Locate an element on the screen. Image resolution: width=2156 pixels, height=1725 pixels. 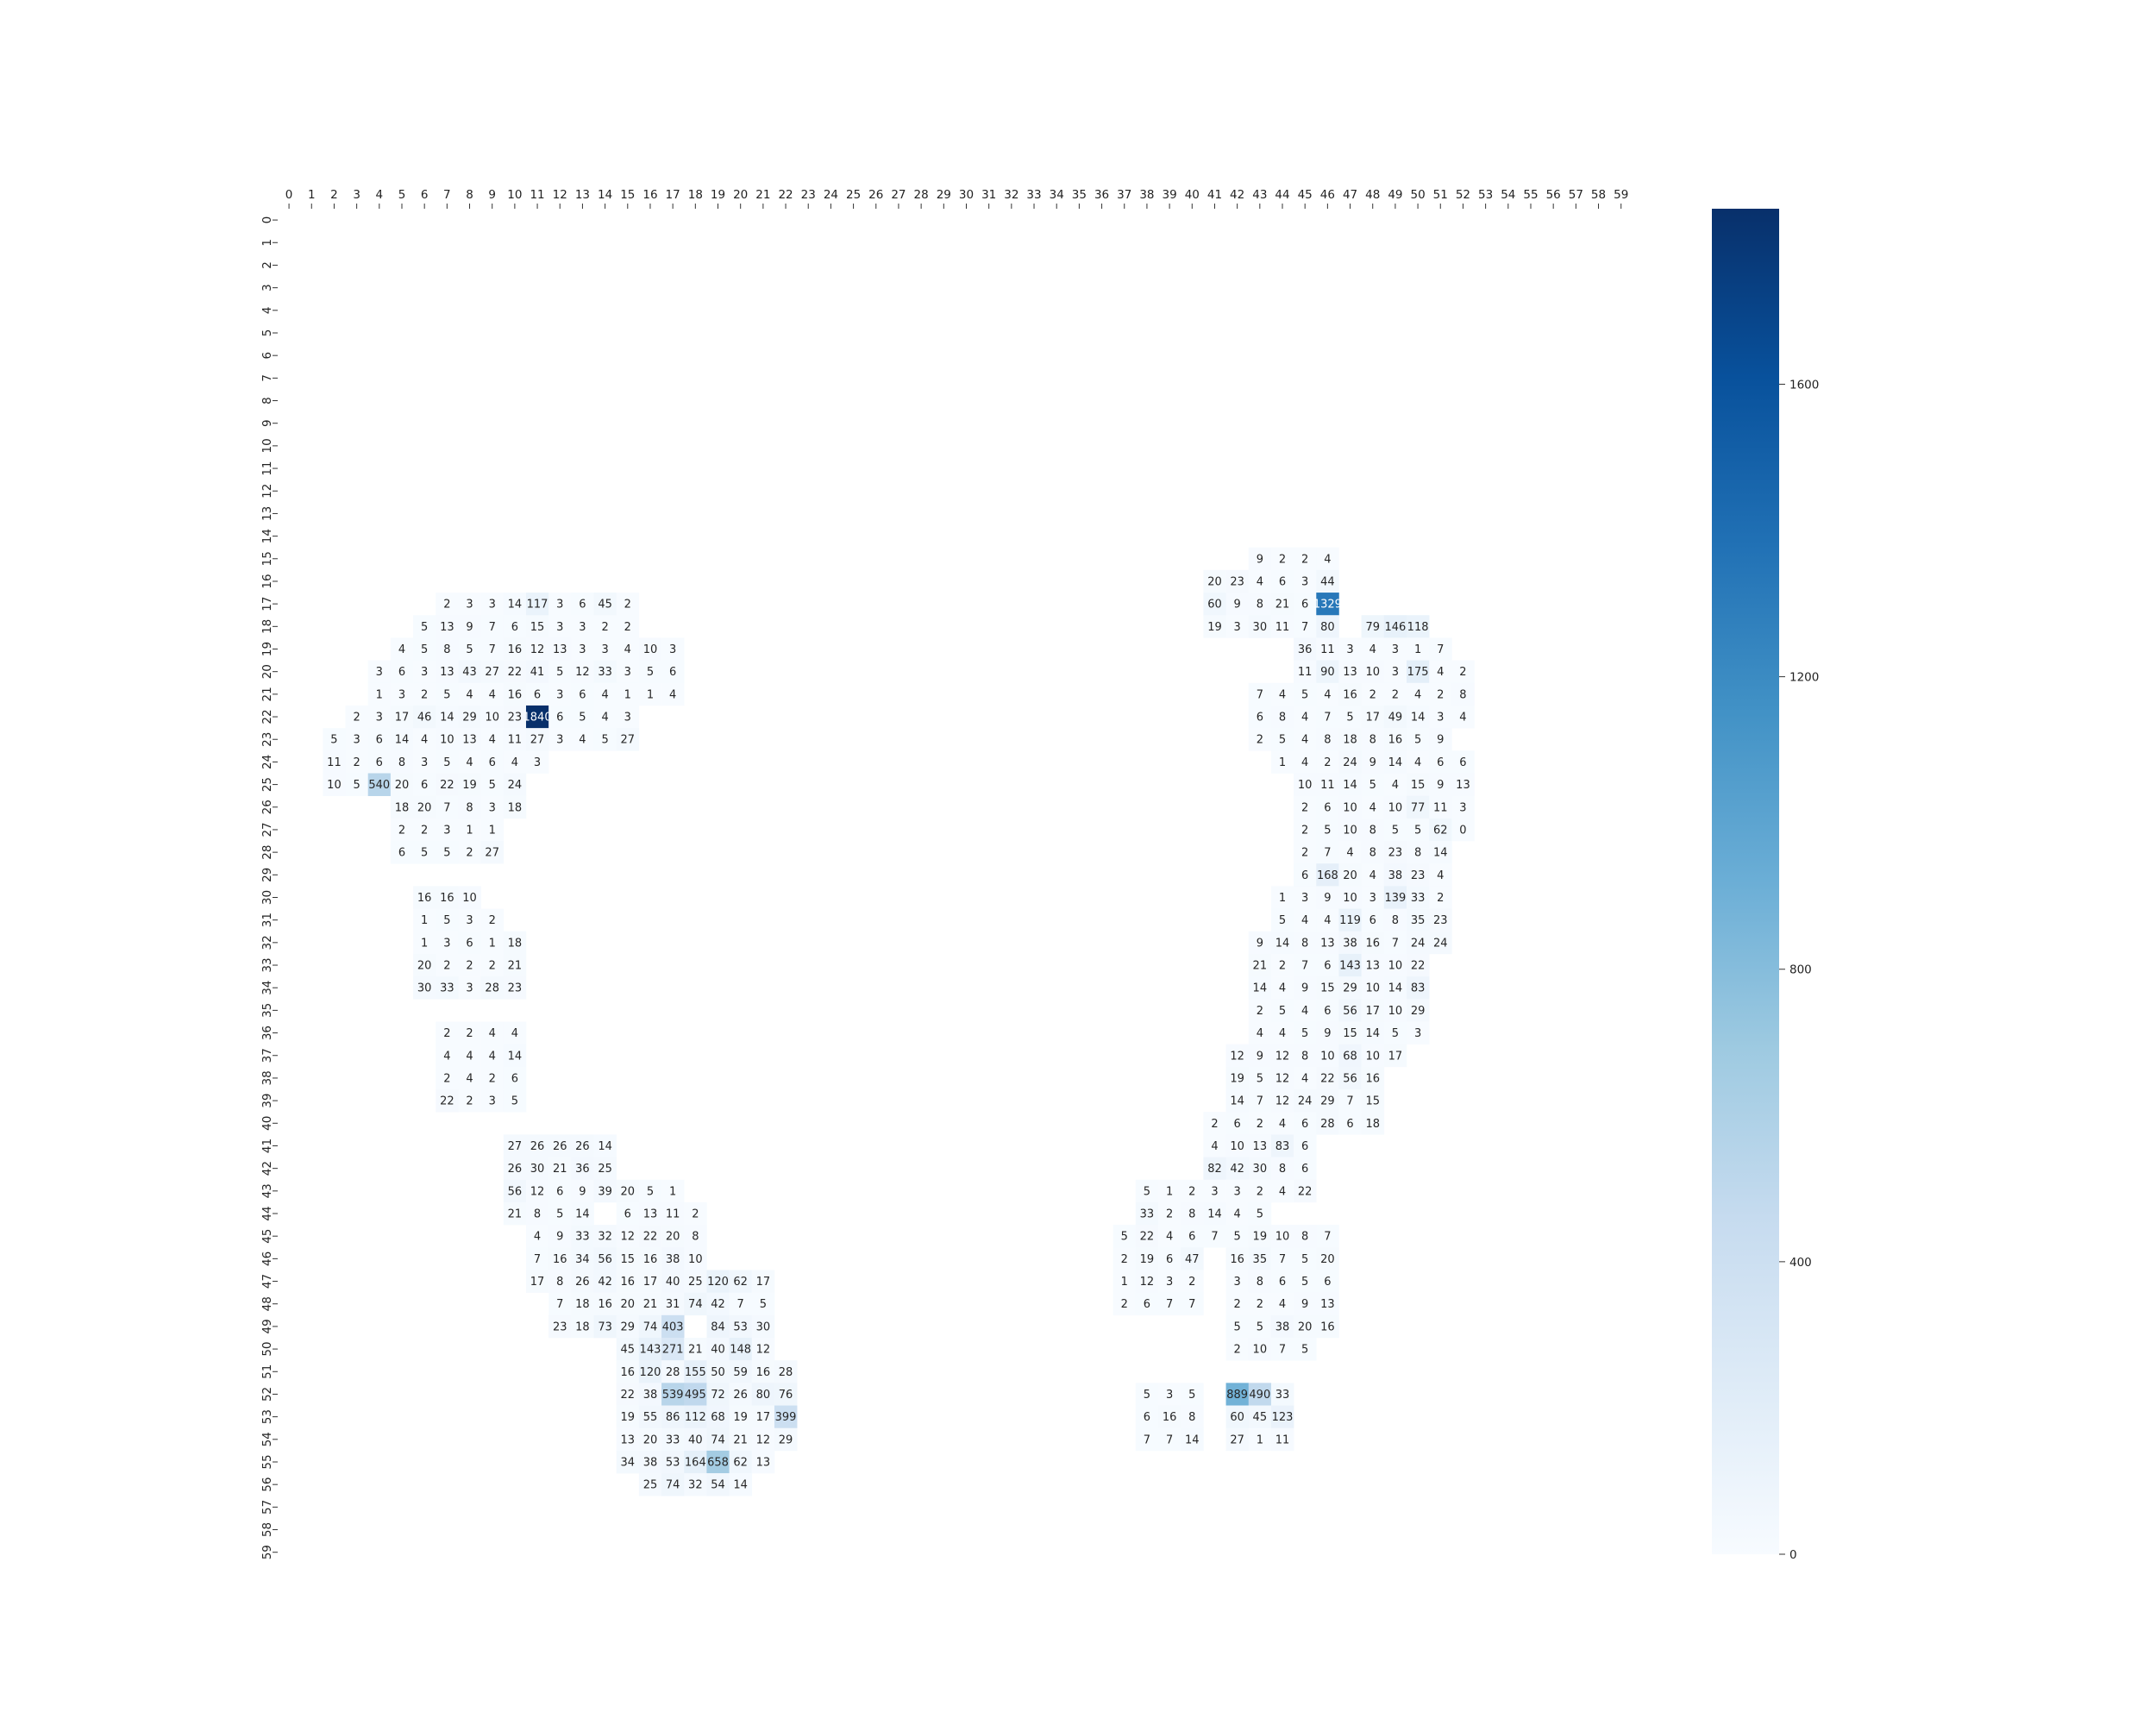
cell-value-label: 56 is located at coordinates (515, 1192).